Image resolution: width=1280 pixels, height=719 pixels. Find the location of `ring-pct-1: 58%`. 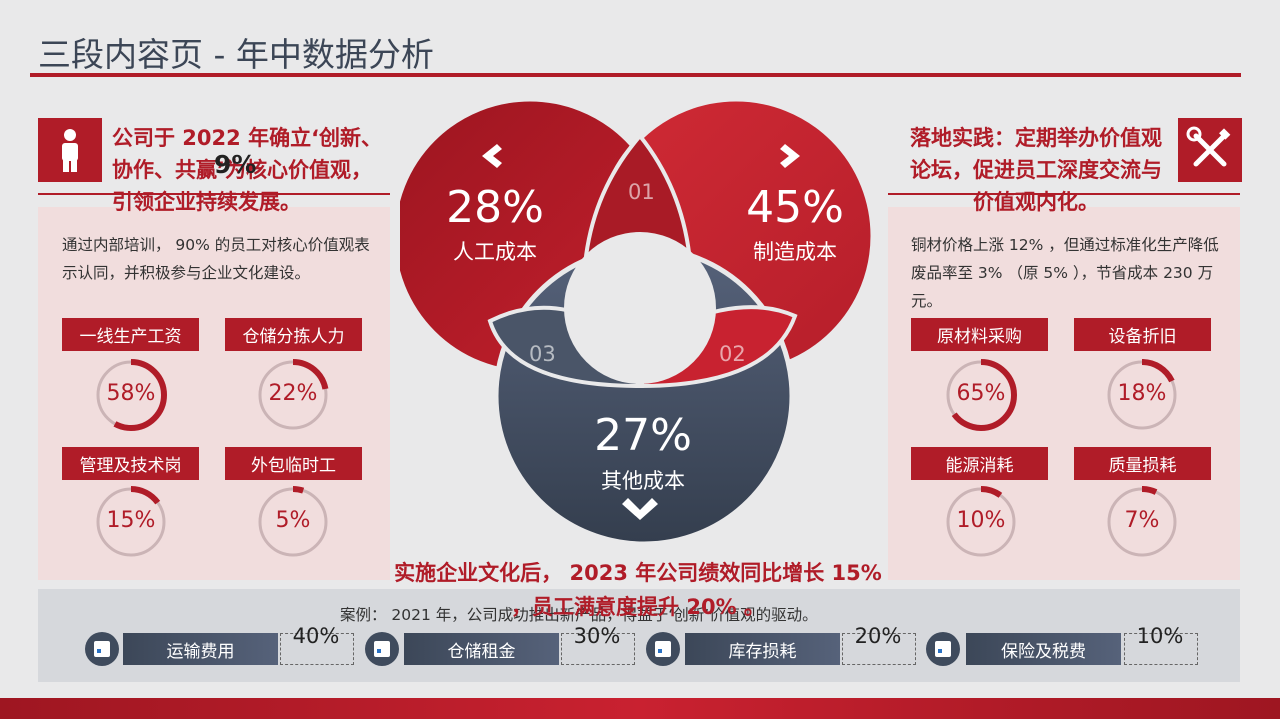

ring-pct-1: 58% is located at coordinates (131, 393).